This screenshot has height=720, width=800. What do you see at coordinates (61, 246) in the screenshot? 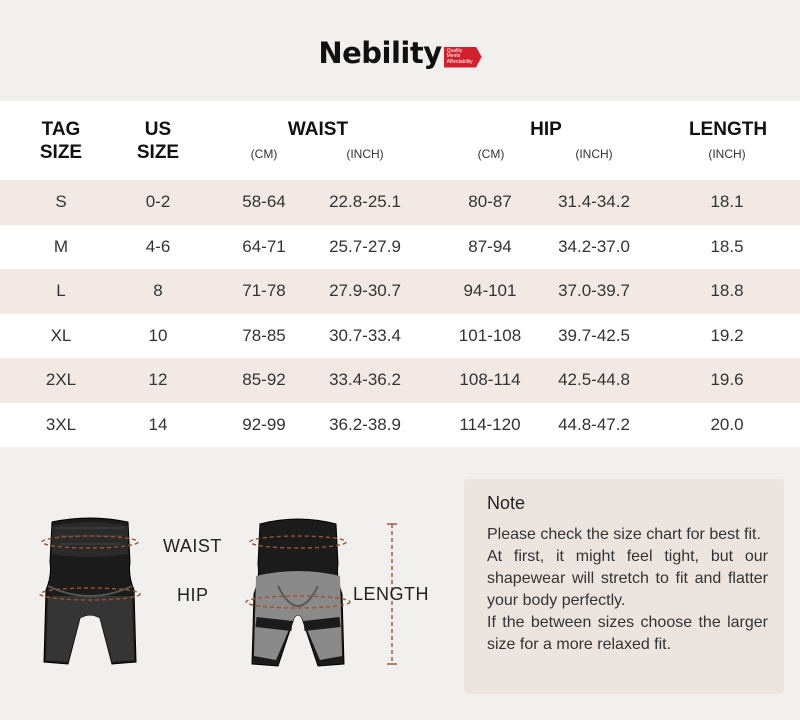
I see `cell-tag-size: M` at bounding box center [61, 246].